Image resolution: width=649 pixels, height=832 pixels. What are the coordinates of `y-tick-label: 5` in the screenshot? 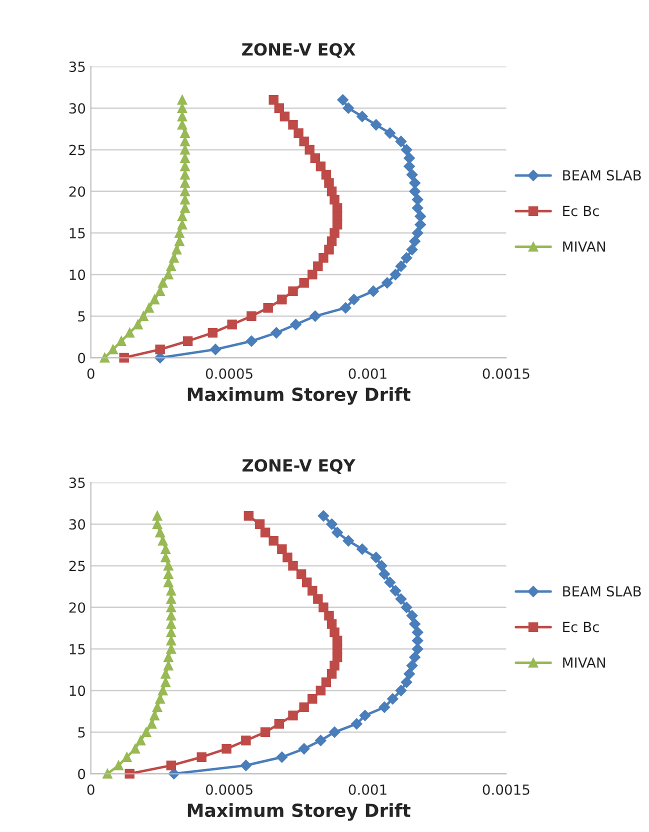 It's located at (81, 732).